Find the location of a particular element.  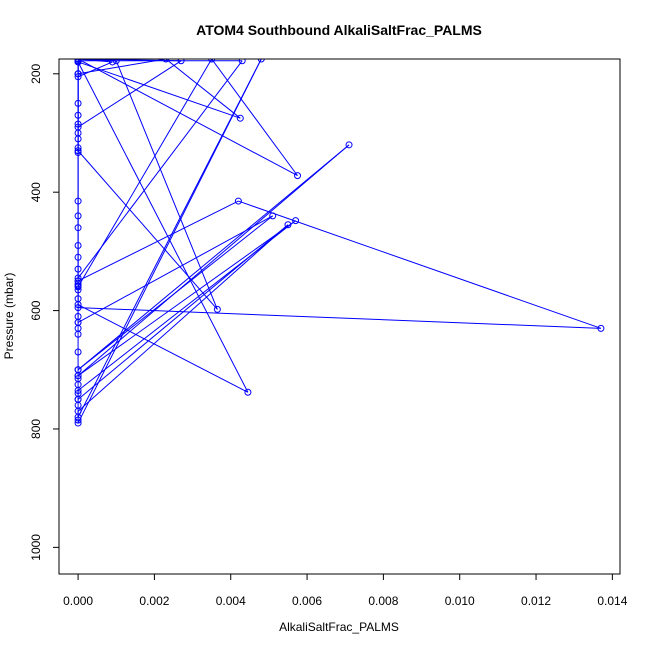

x-axis-title: AlkaliSaltFrac_PALMS is located at coordinates (339, 627).